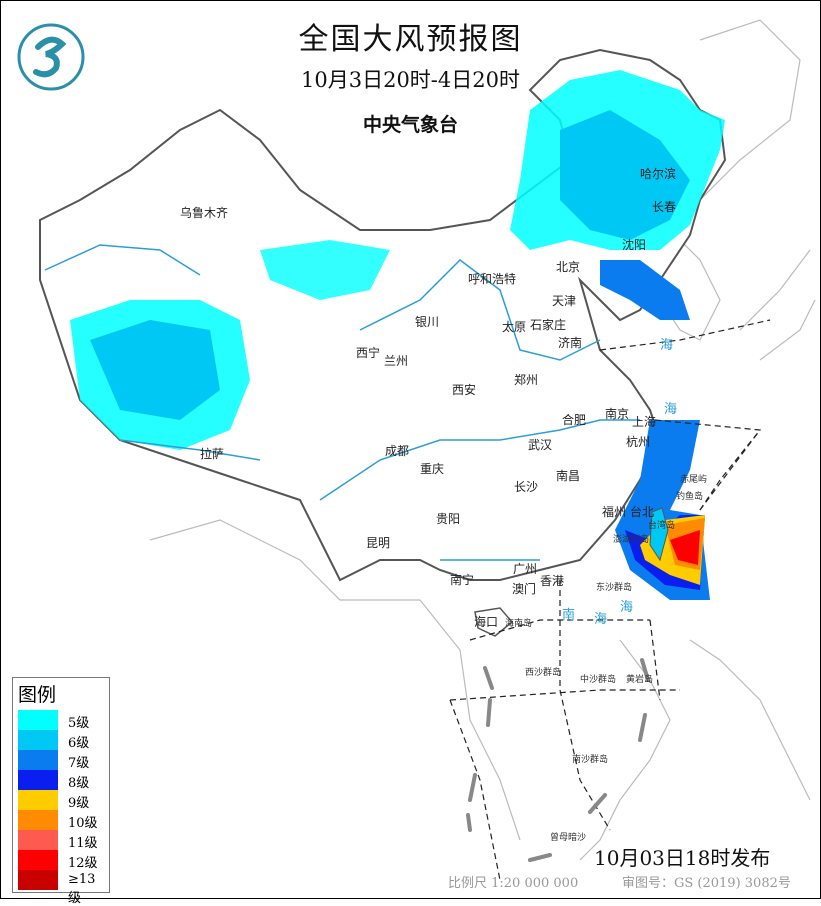 Image resolution: width=821 pixels, height=906 pixels. What do you see at coordinates (63, 820) in the screenshot?
I see `legend-item: 10级` at bounding box center [63, 820].